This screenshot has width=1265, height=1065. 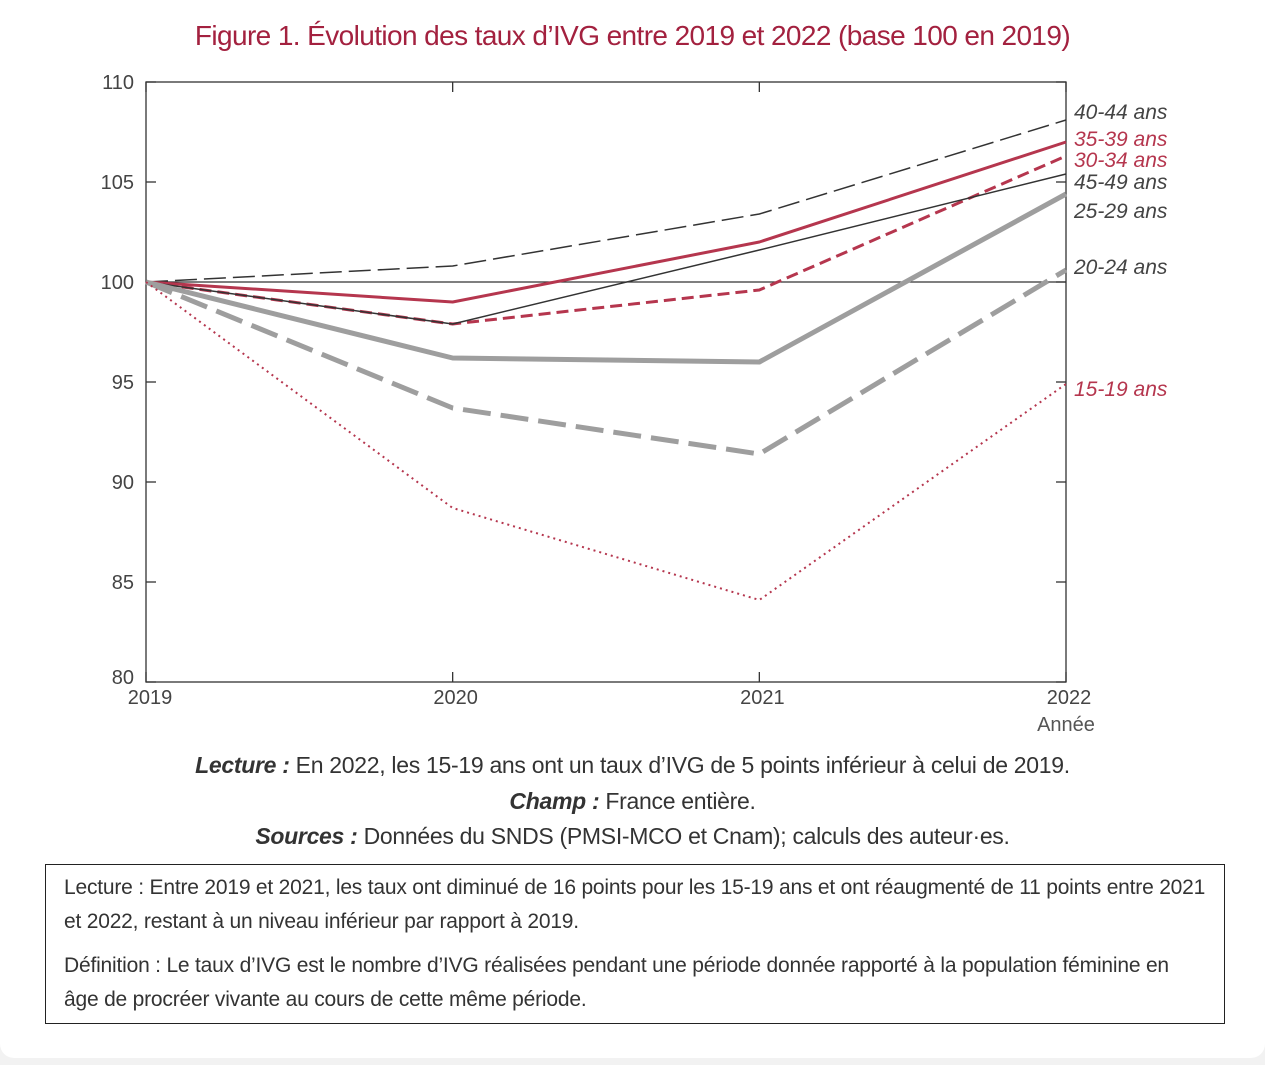 I want to click on y-tick-label: 105, so click(x=117, y=183).